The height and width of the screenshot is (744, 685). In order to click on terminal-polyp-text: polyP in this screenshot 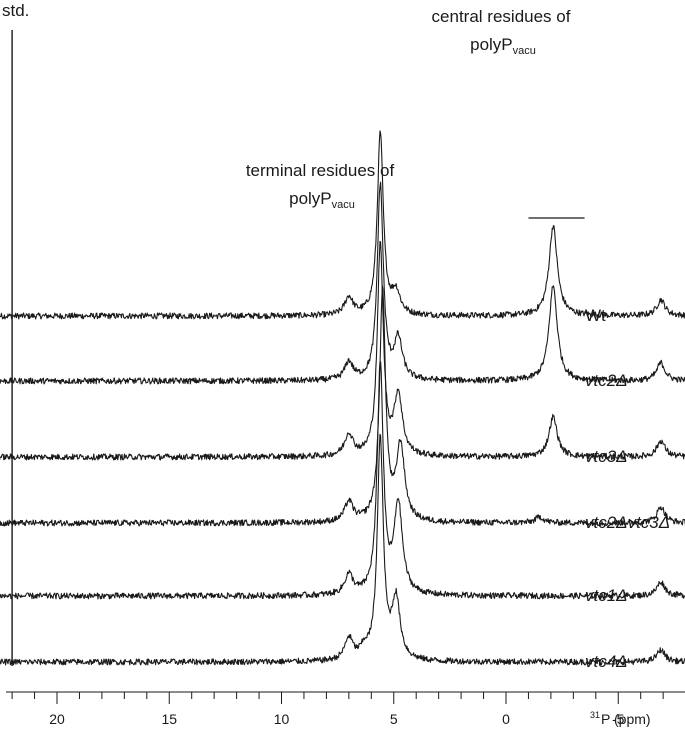, I will do `click(310, 198)`.